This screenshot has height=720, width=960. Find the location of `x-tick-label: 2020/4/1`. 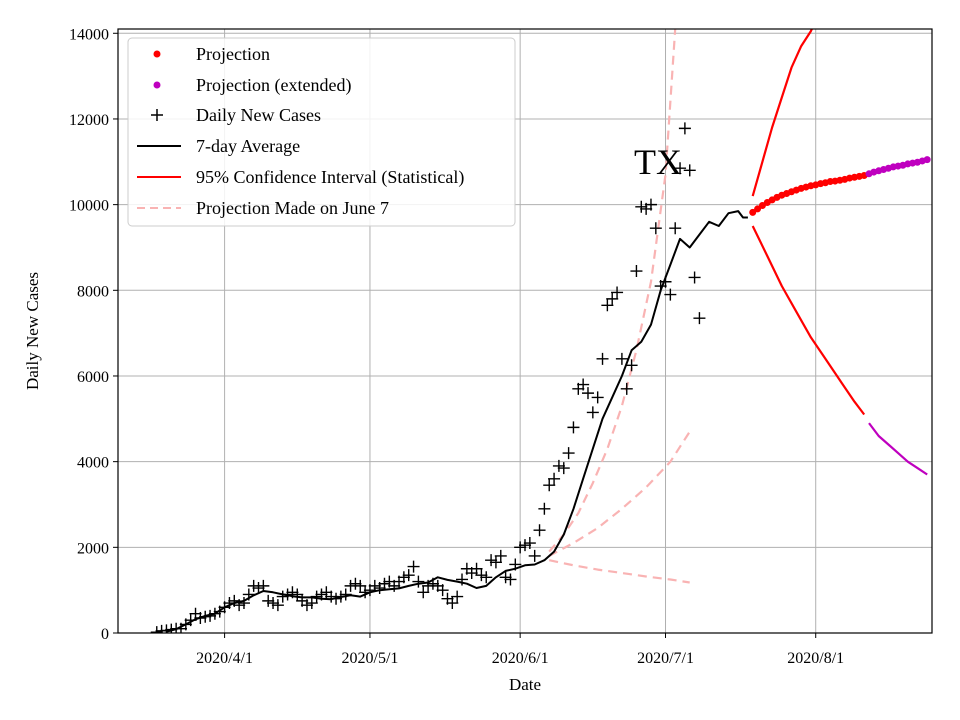

x-tick-label: 2020/4/1 is located at coordinates (224, 658).